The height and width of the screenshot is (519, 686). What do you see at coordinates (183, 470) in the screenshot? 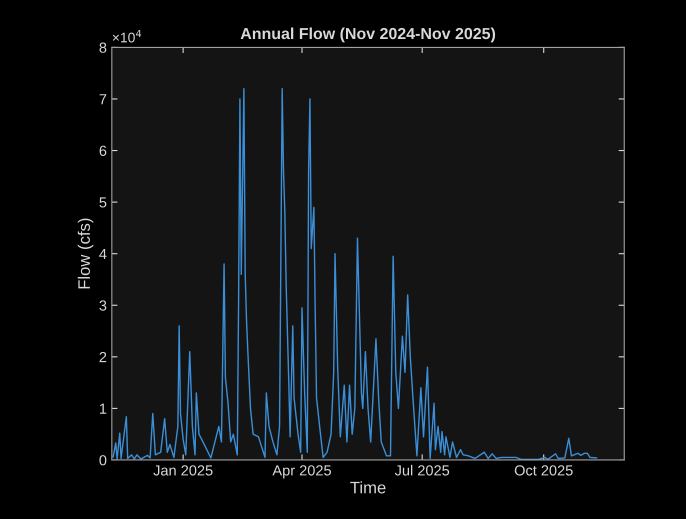
I see `x-tick-label: Jan 2025` at bounding box center [183, 470].